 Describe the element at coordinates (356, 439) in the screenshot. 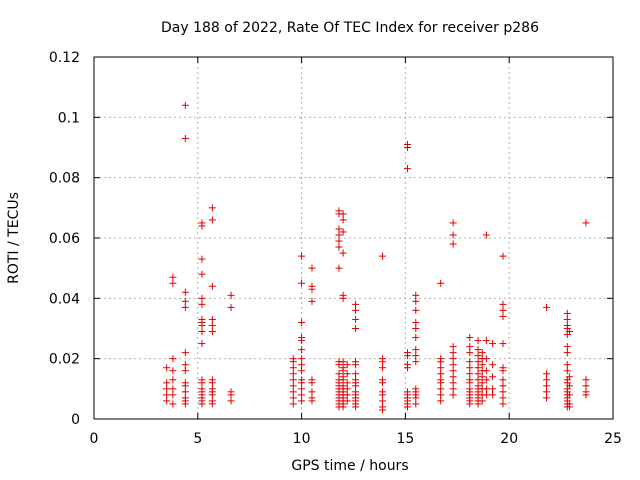

I see `x-tick-labels: 0 5 10 15 20 25` at that location.